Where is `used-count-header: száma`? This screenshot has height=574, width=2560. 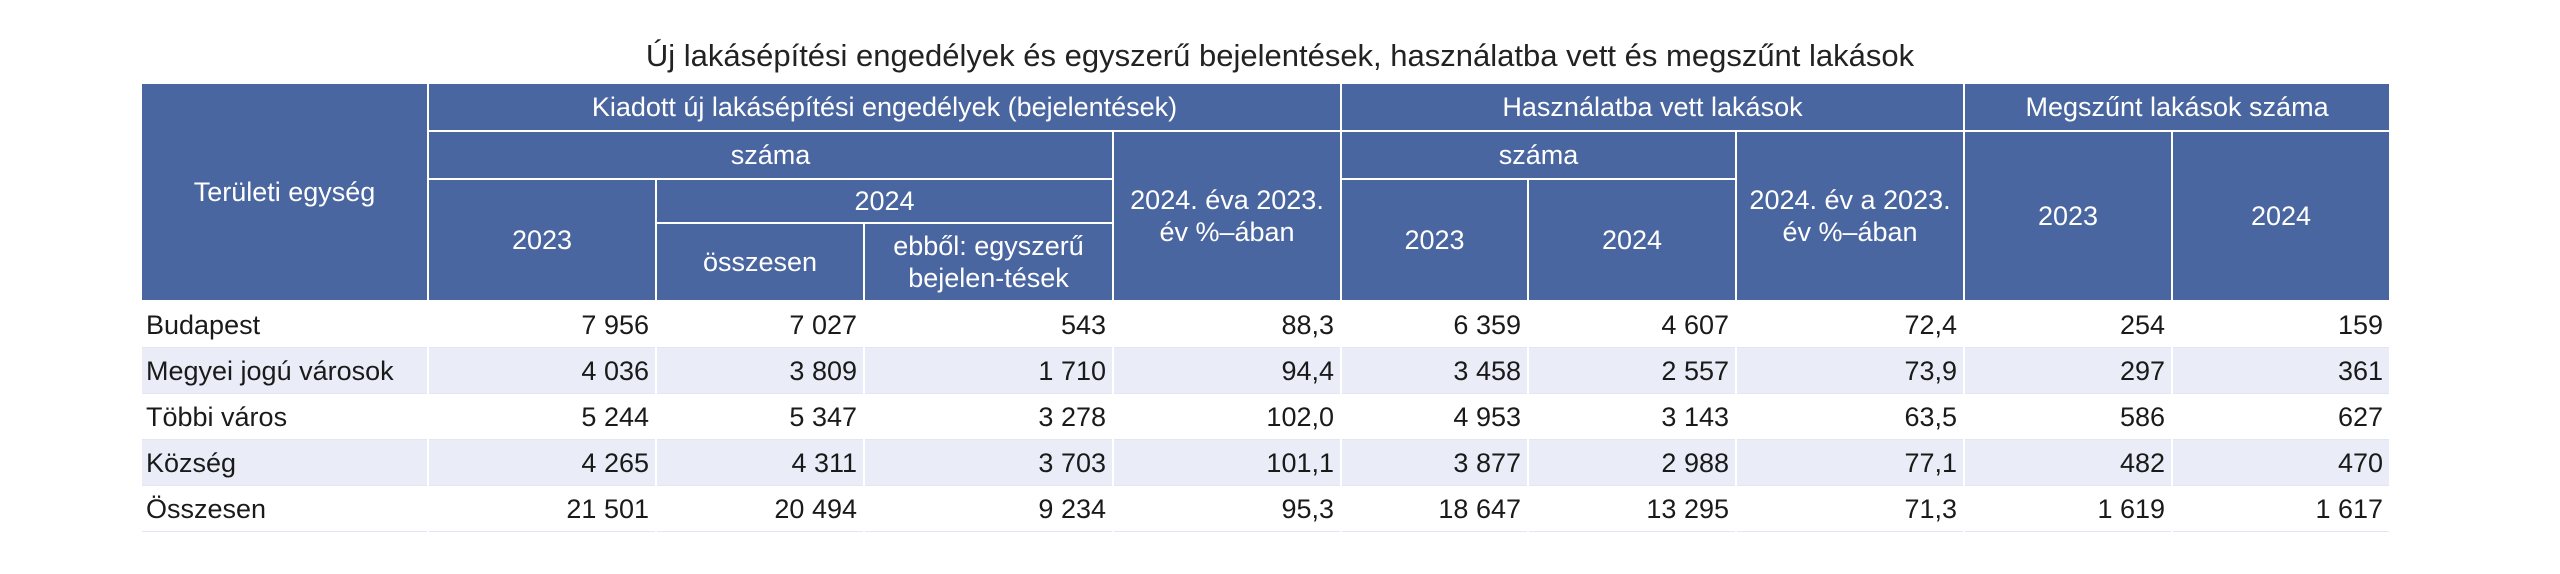
used-count-header: száma is located at coordinates (1538, 155).